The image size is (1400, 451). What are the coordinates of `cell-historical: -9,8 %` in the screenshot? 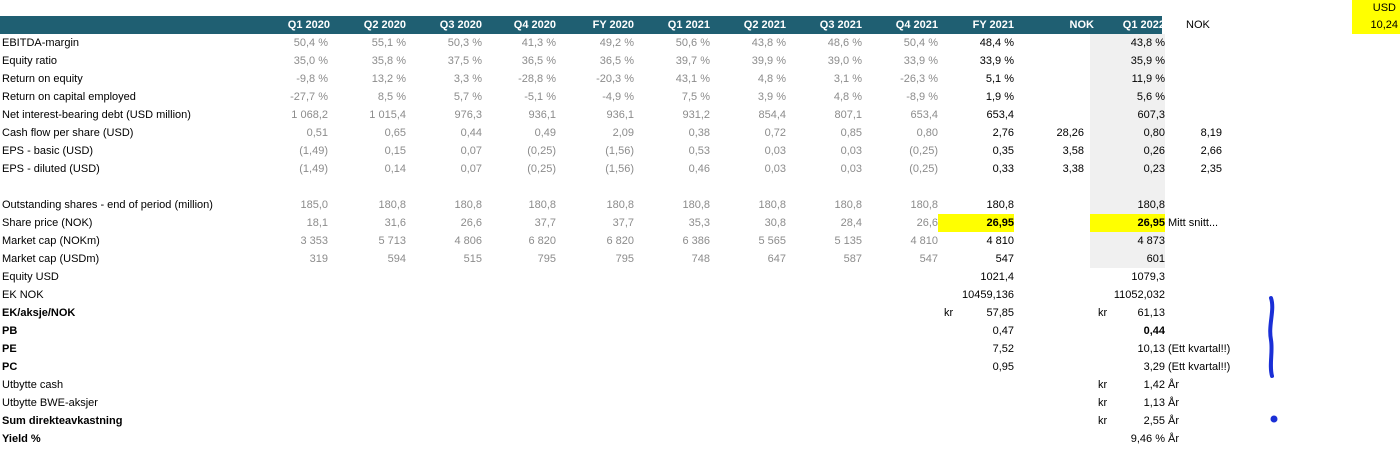 It's located at (312, 79).